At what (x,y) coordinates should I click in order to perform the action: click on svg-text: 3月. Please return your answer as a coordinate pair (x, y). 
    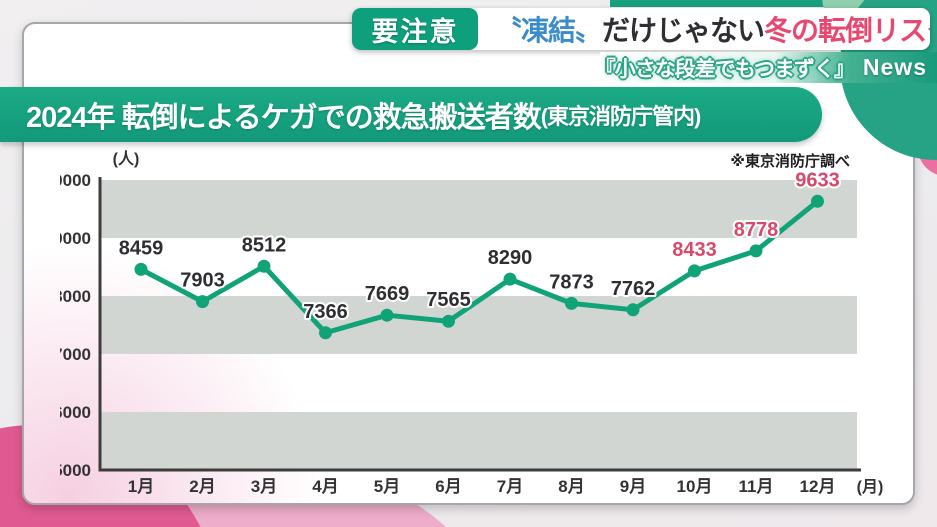
    Looking at the image, I should click on (264, 486).